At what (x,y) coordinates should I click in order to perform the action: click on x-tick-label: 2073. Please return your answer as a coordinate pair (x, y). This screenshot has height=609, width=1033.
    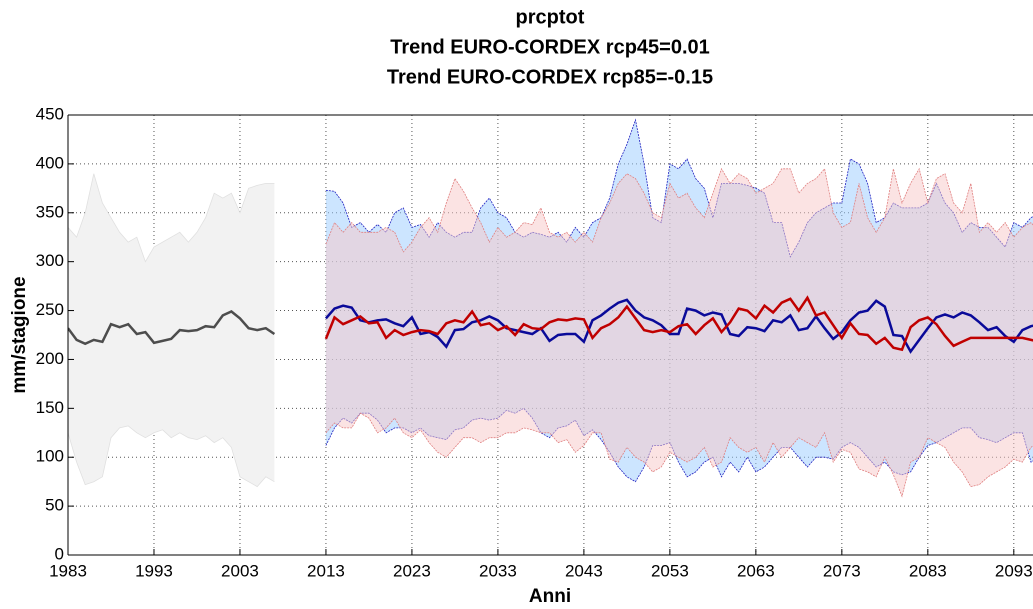
    Looking at the image, I should click on (842, 570).